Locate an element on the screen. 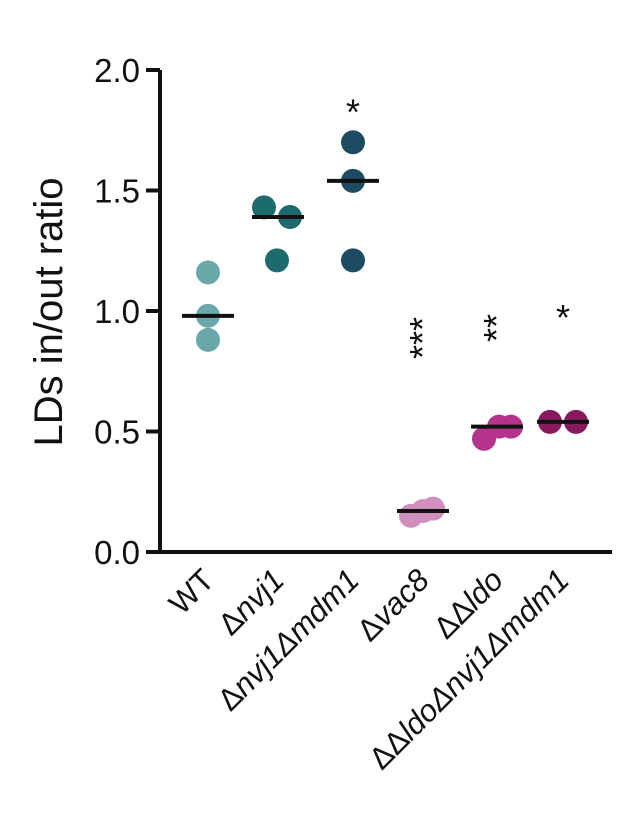 The image size is (619, 830). significance-label: ** is located at coordinates (496, 328).